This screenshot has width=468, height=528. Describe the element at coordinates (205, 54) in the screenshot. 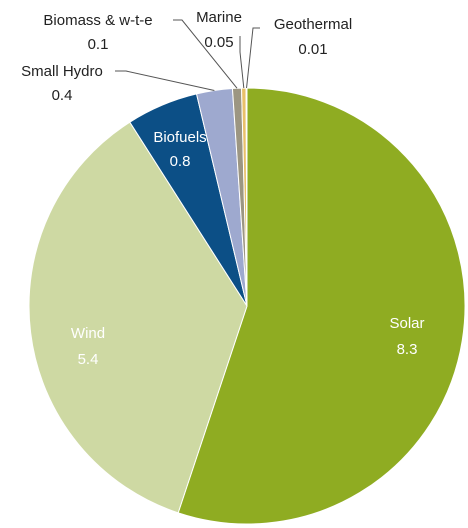

I see `leader-line-biomass-w-t-e` at that location.